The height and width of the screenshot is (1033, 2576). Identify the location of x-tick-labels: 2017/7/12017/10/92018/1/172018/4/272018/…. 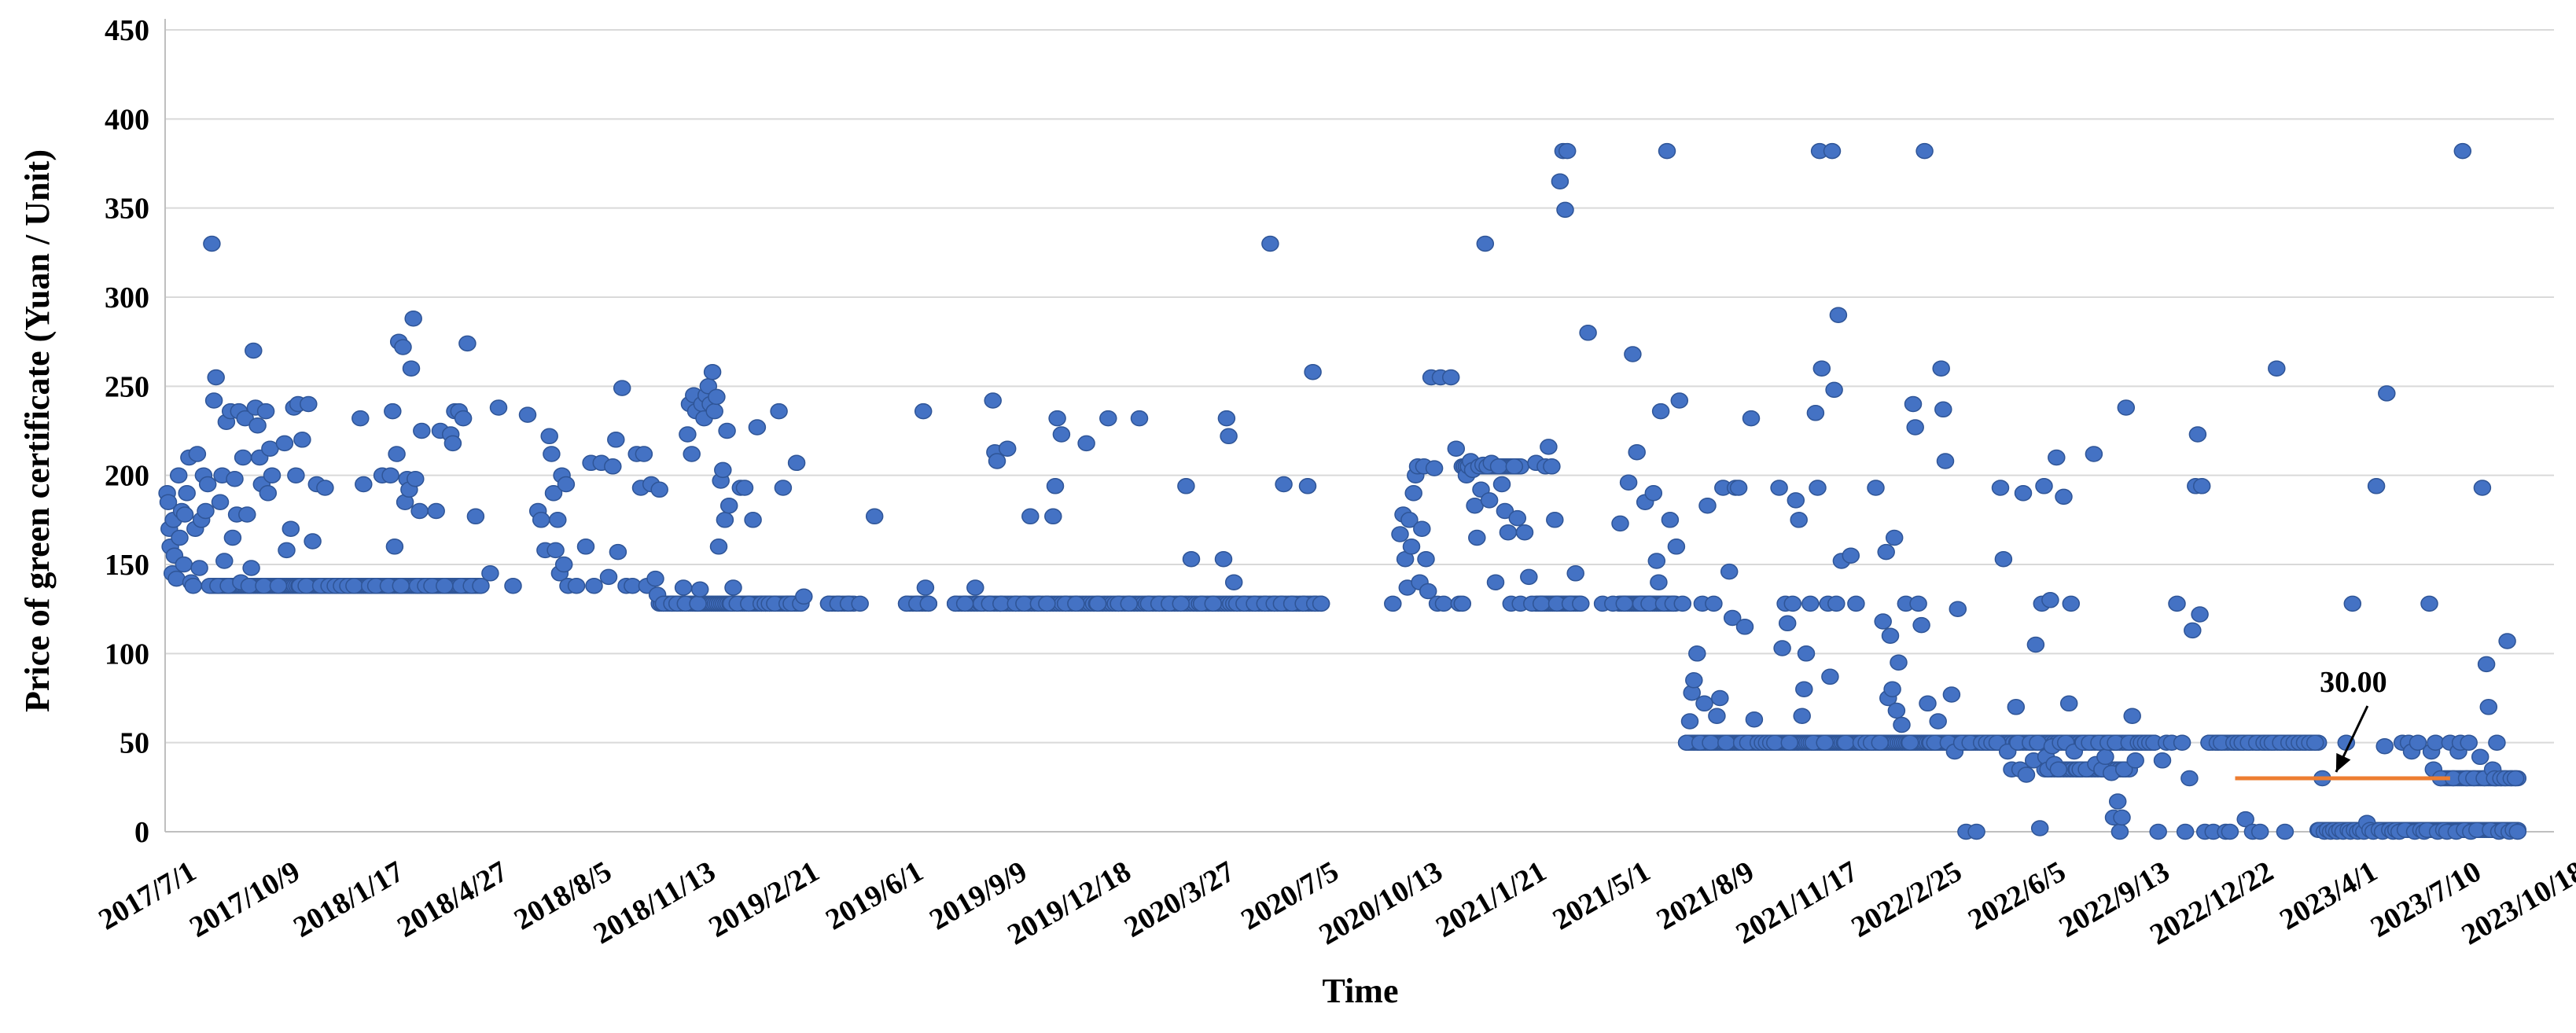
(1334, 903).